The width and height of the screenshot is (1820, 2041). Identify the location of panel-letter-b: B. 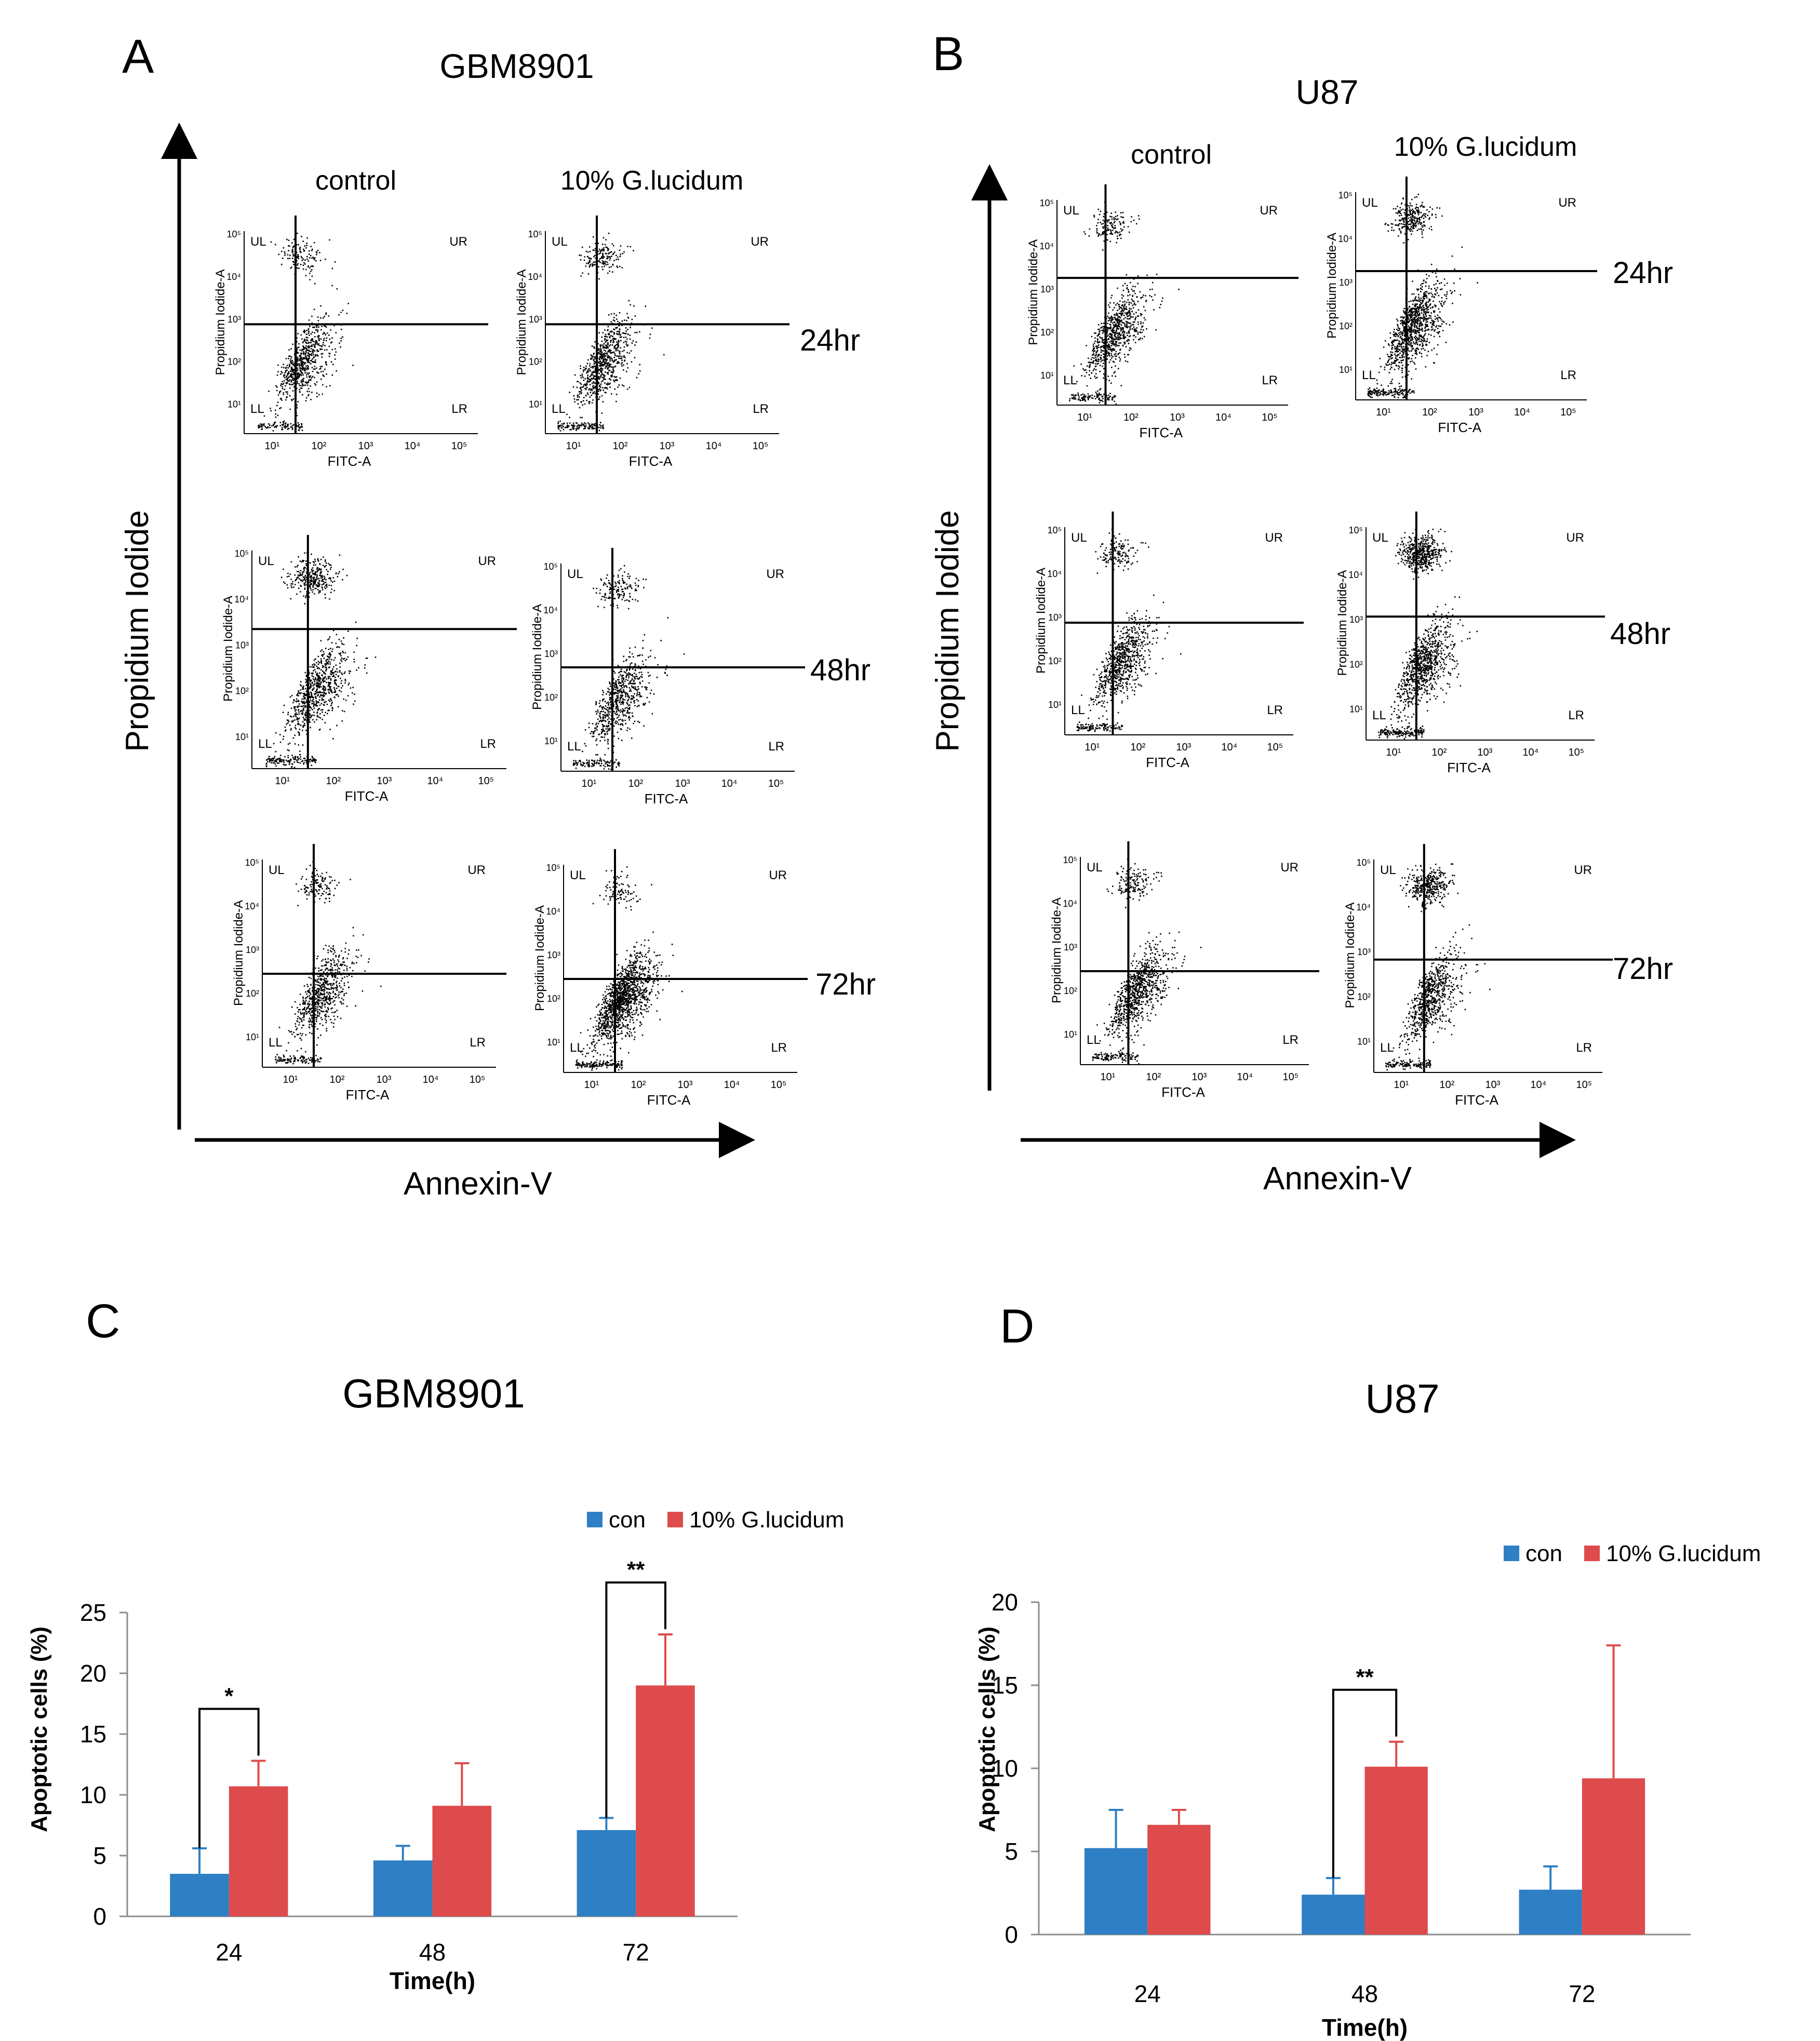
(948, 54).